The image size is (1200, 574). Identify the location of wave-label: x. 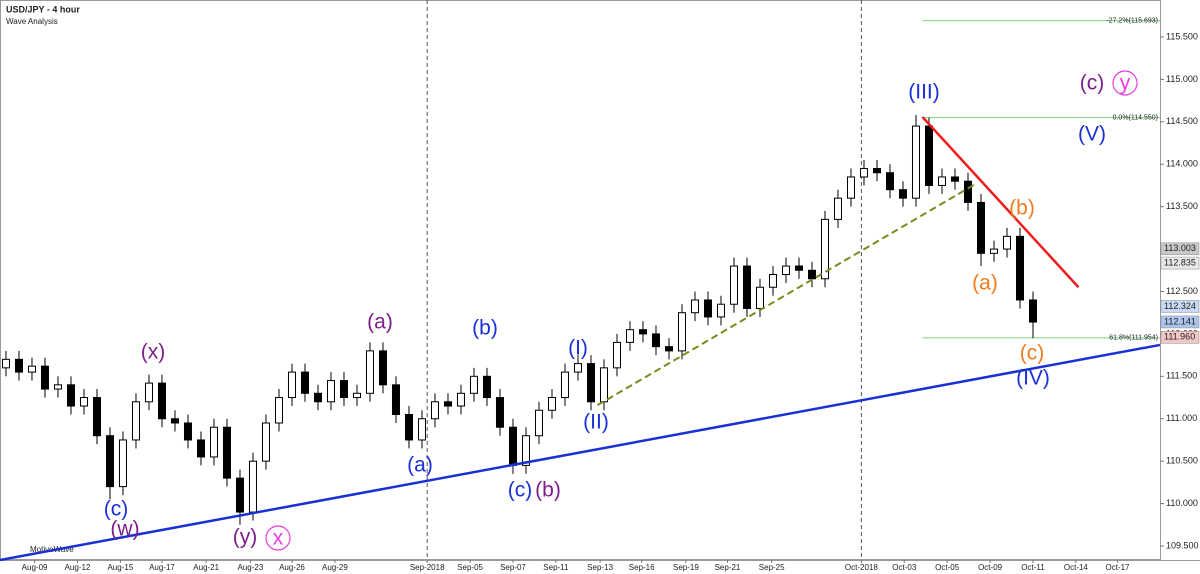
(278, 538).